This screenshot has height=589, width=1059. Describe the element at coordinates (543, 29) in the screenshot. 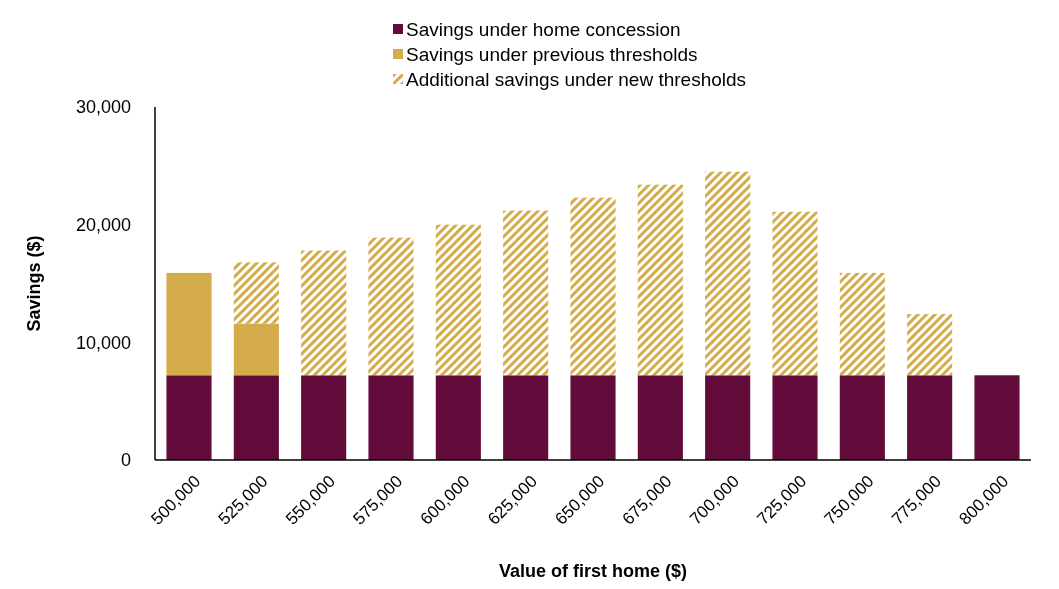

I see `legend-label: Savings under home concession` at that location.